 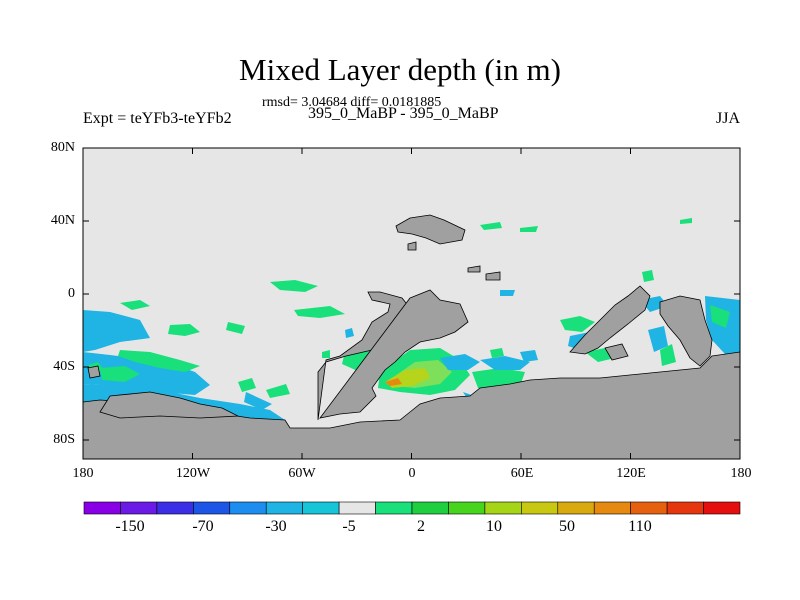 What do you see at coordinates (567, 526) in the screenshot?
I see `colorbar-label: 50` at bounding box center [567, 526].